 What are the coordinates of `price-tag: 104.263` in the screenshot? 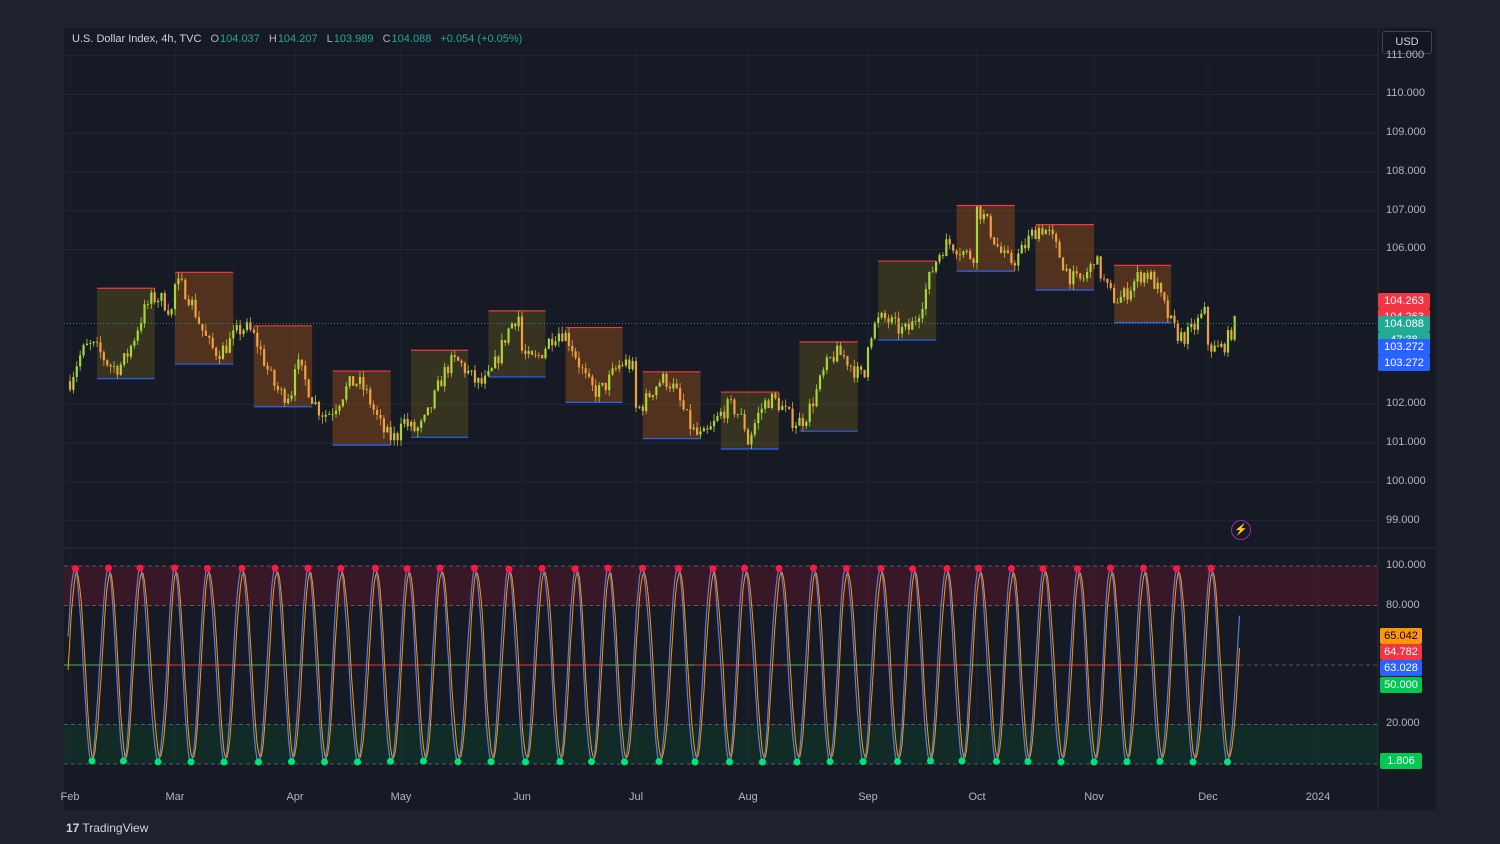 It's located at (1404, 300).